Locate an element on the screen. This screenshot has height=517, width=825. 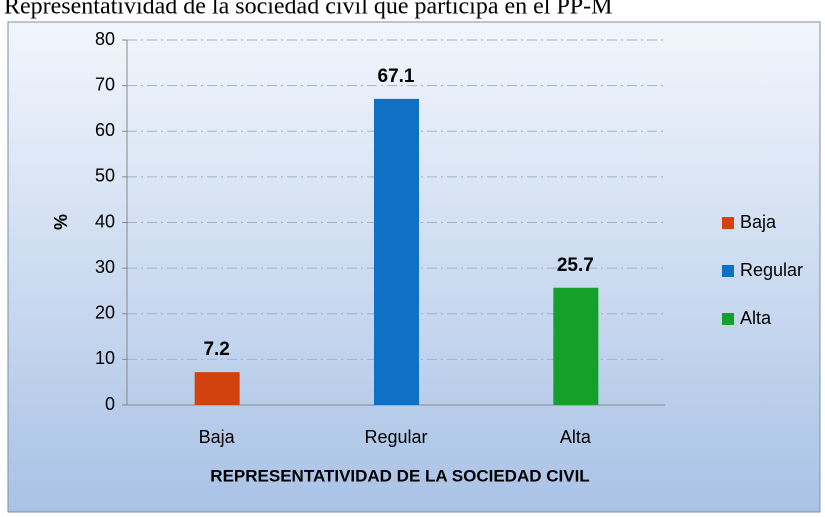
data-label: 25.7 is located at coordinates (575, 265).